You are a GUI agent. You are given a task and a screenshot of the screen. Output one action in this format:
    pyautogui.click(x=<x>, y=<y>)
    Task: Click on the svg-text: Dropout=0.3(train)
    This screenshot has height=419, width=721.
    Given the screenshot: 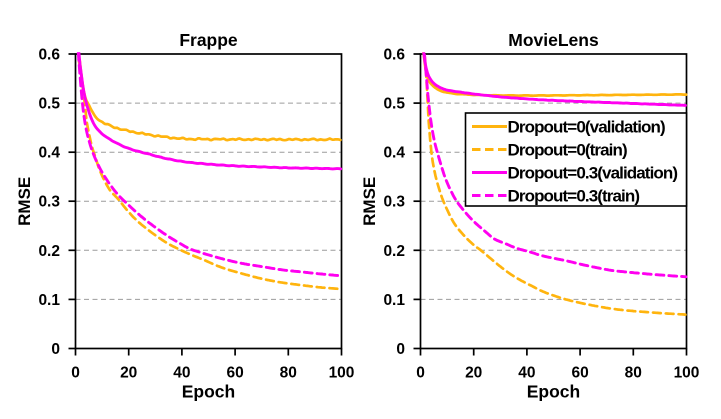 What is the action you would take?
    pyautogui.click(x=574, y=196)
    